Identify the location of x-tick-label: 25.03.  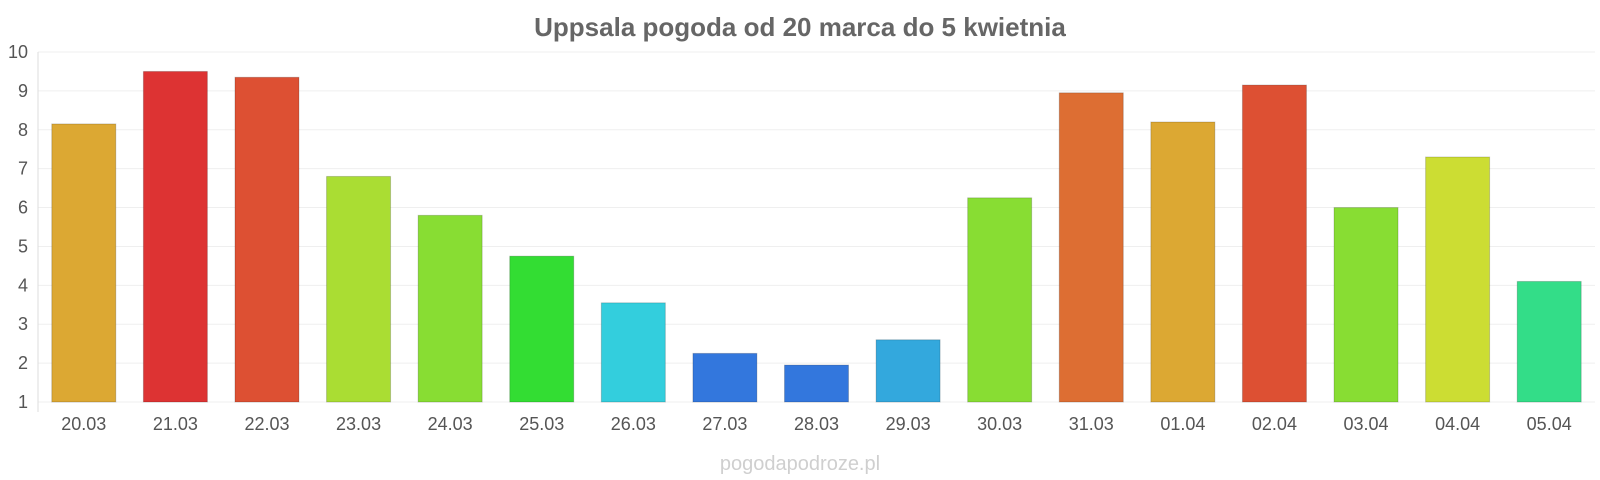
(541, 424).